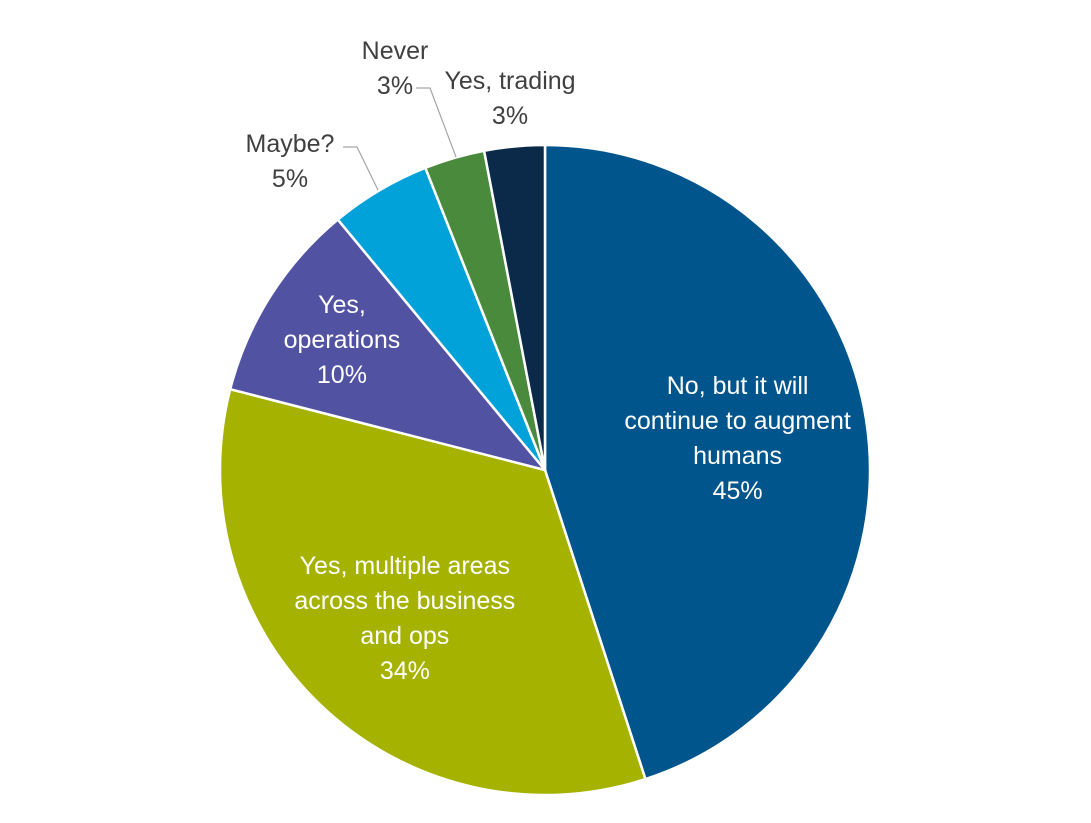  What do you see at coordinates (400, 139) in the screenshot?
I see `leader-lines` at bounding box center [400, 139].